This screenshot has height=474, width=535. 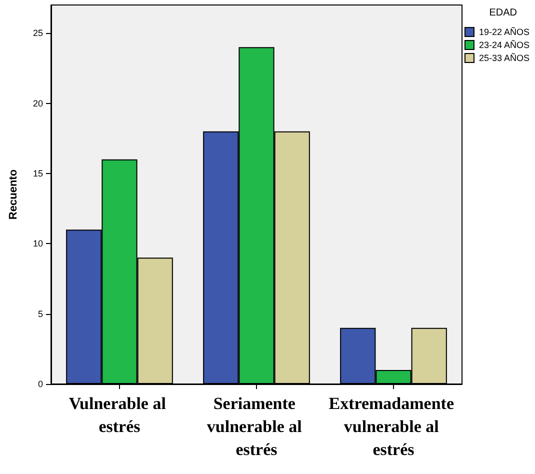 I want to click on legend-title: EDAD, so click(x=503, y=13).